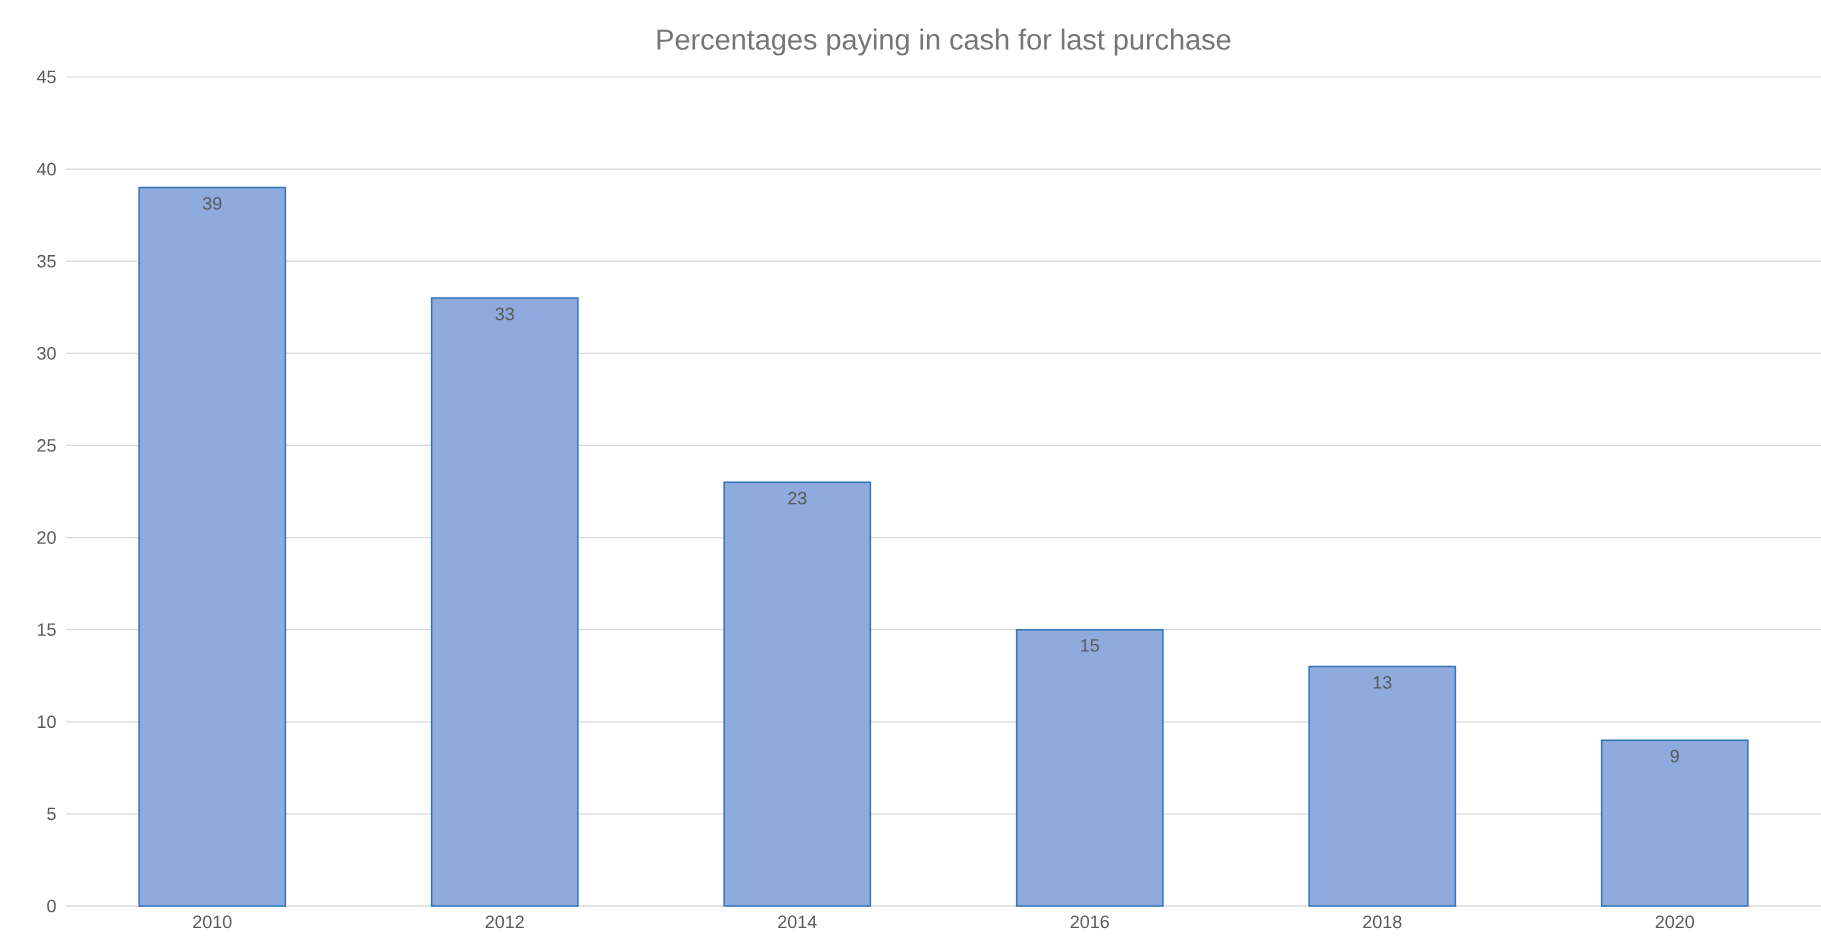 The image size is (1821, 950). I want to click on data-label: 23, so click(797, 498).